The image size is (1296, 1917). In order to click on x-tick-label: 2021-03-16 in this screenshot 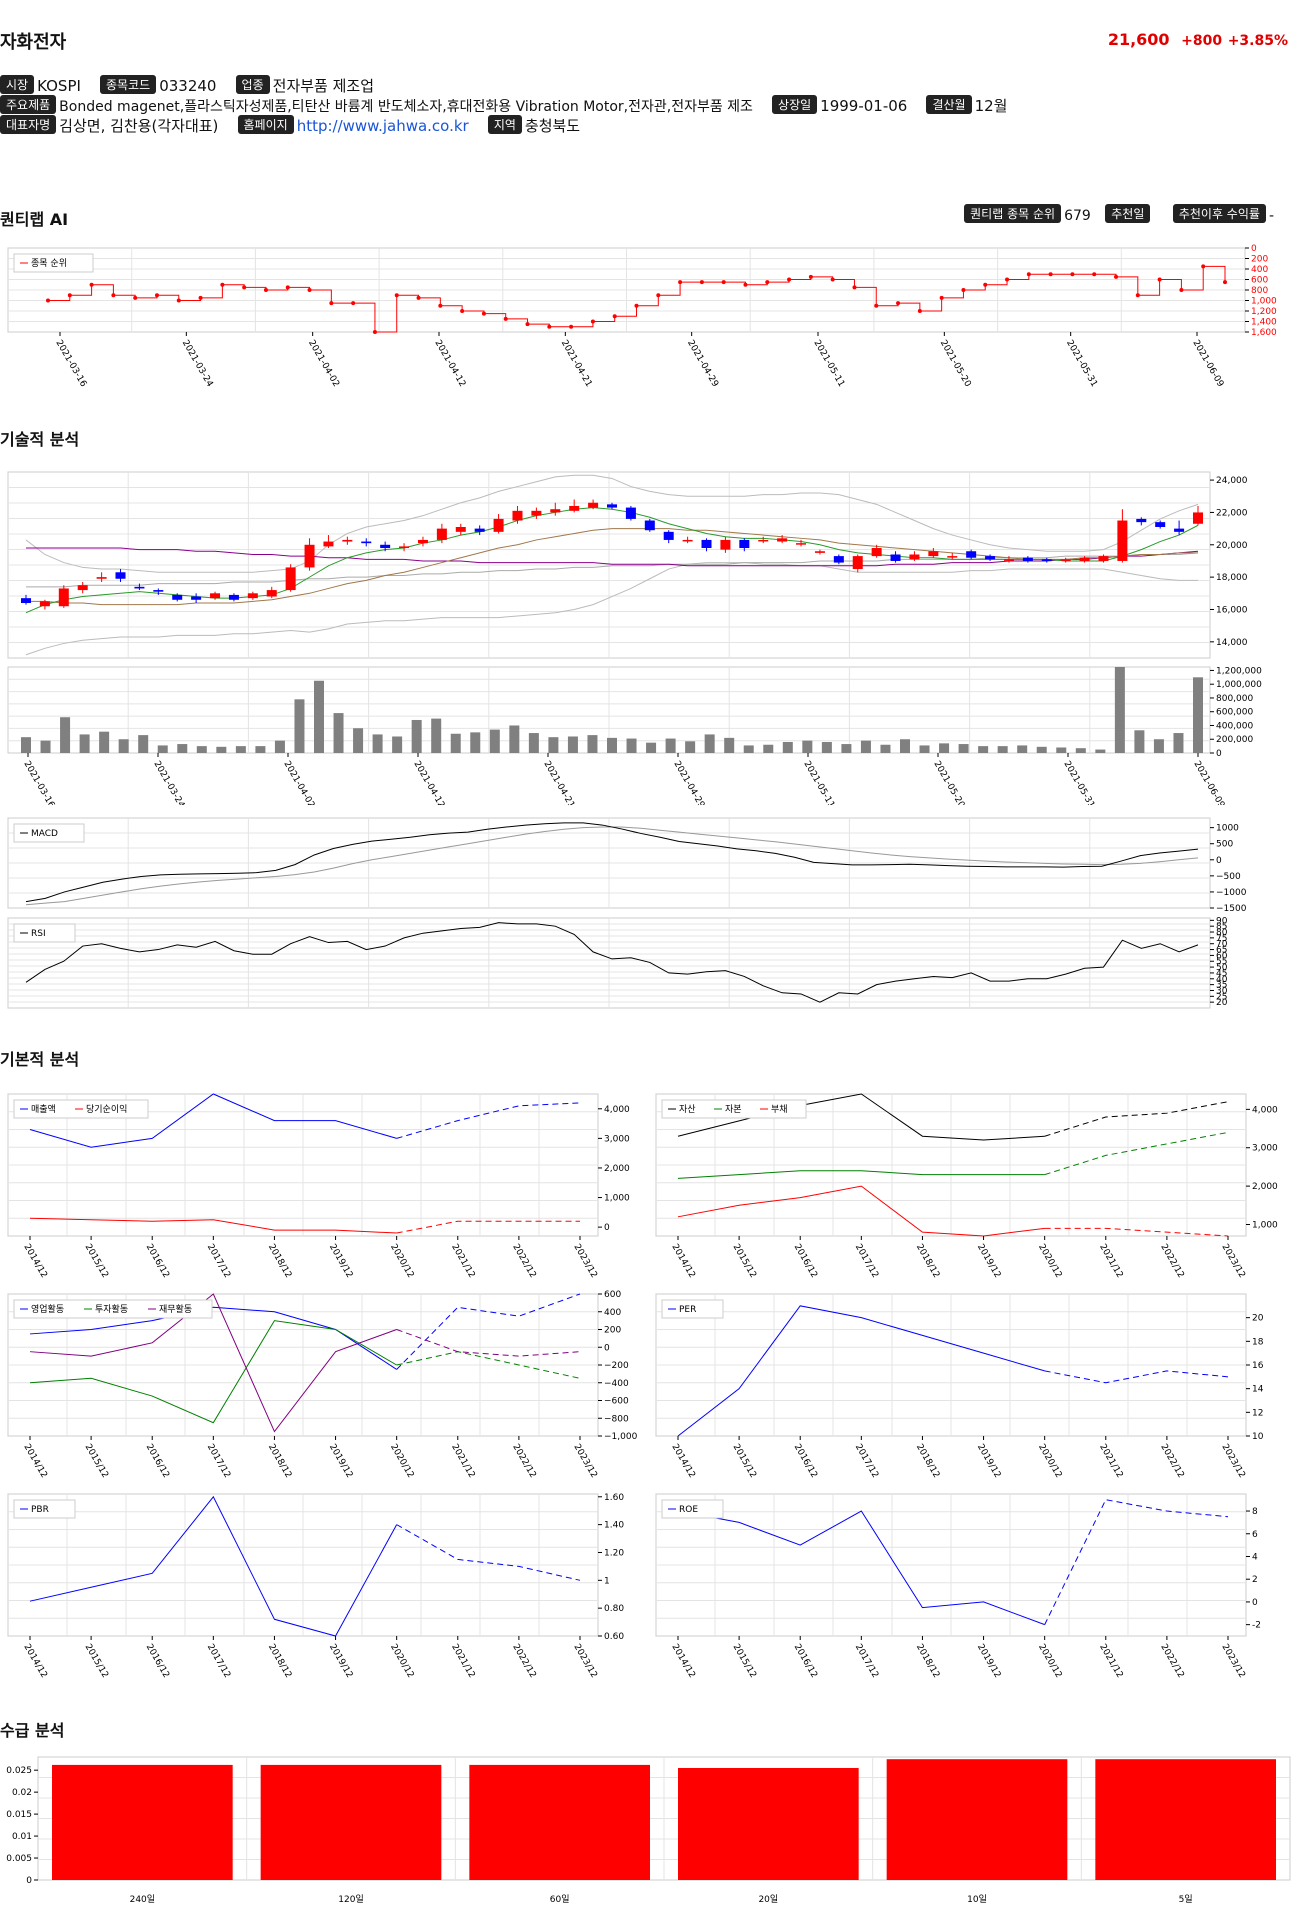, I will do `click(38, 783)`.